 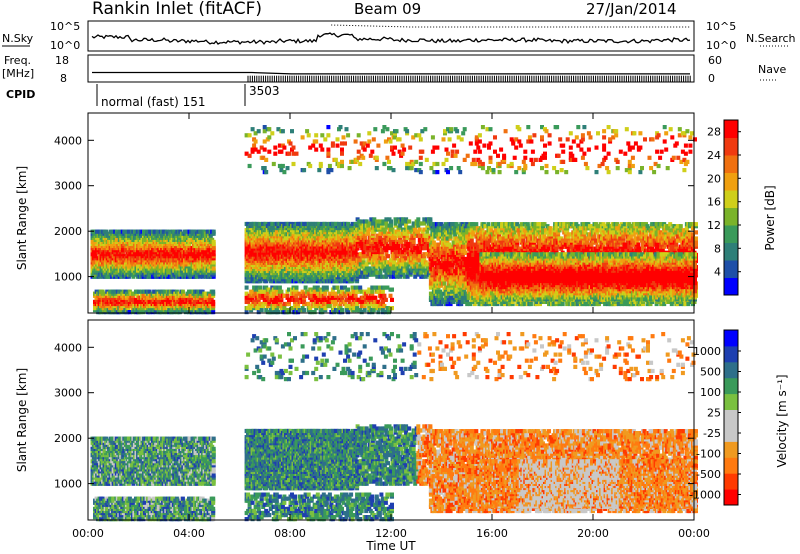 I want to click on nave-label: Nave, so click(x=772, y=69).